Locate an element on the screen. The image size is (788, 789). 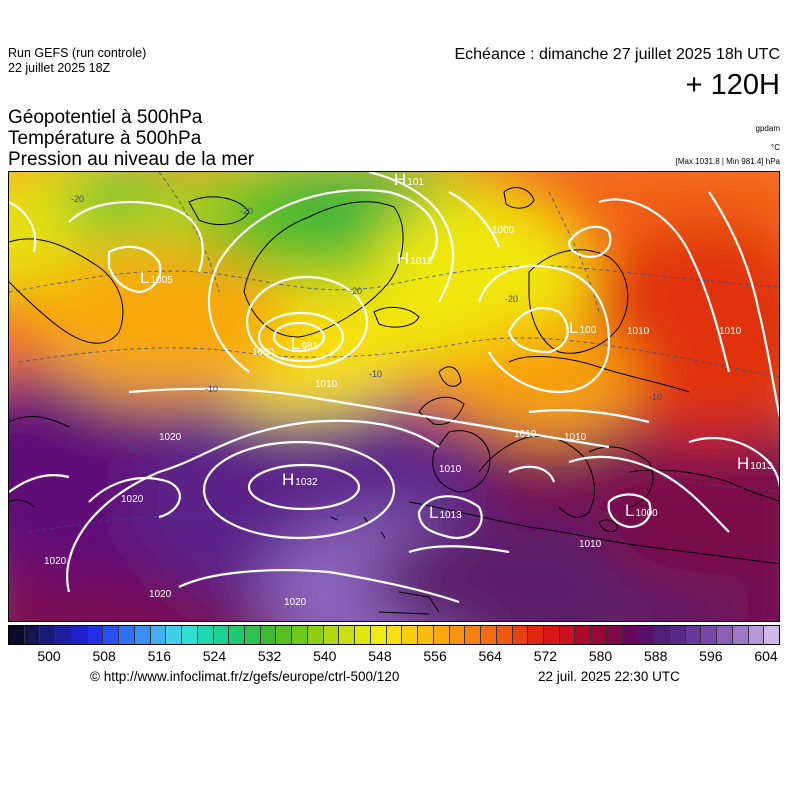
param-pressure: Pression au niveau de la mer is located at coordinates (131, 159).